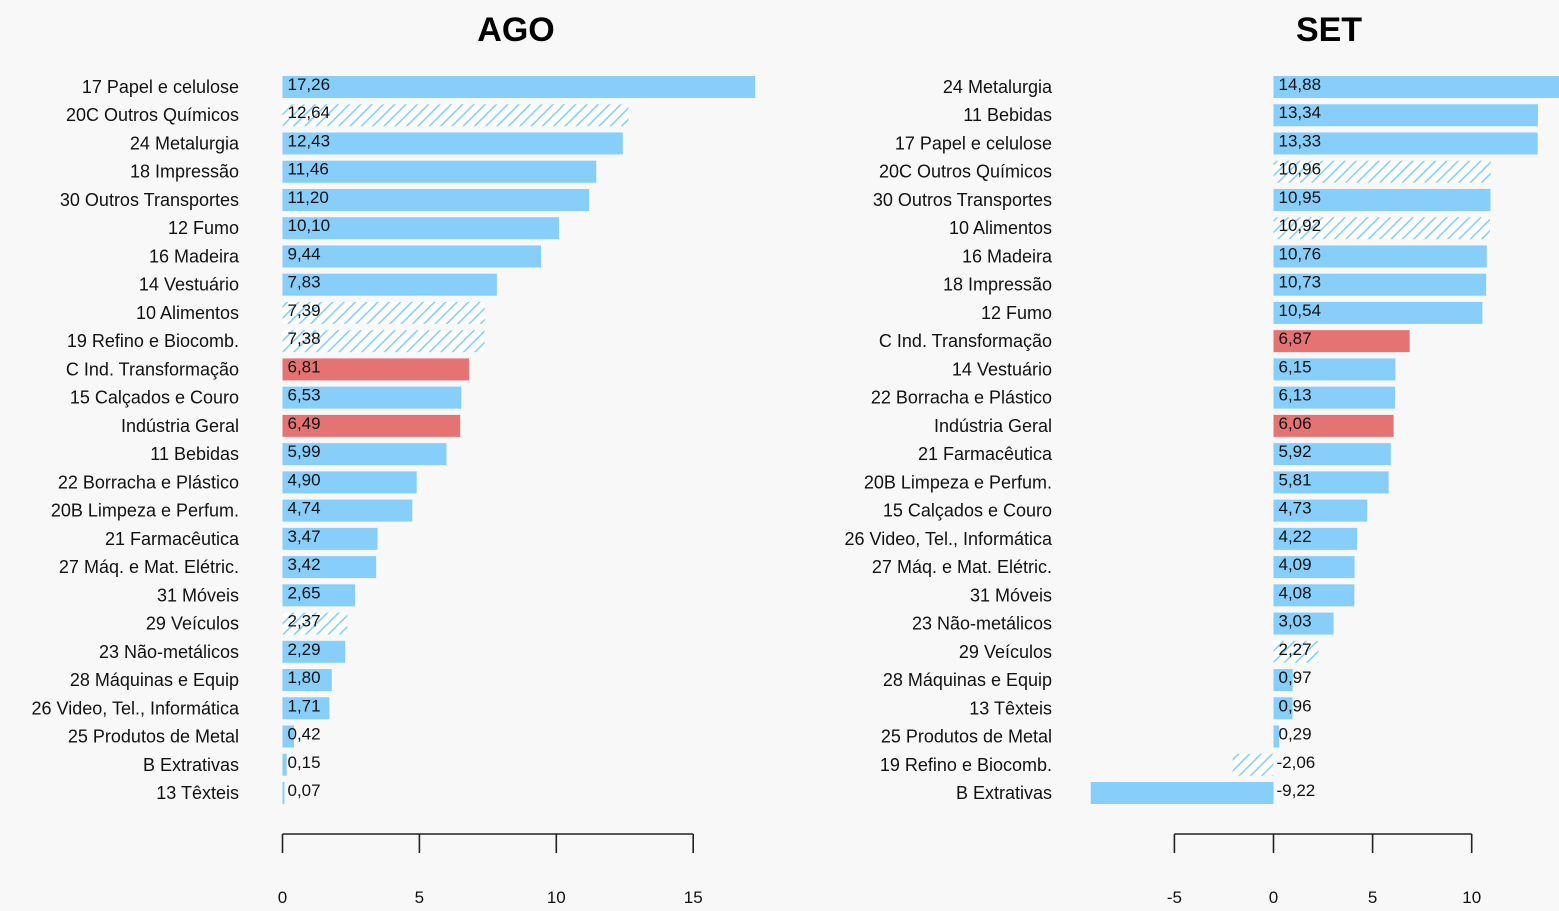  Describe the element at coordinates (304, 366) in the screenshot. I see `value-label-ago-10: 6,81` at that location.